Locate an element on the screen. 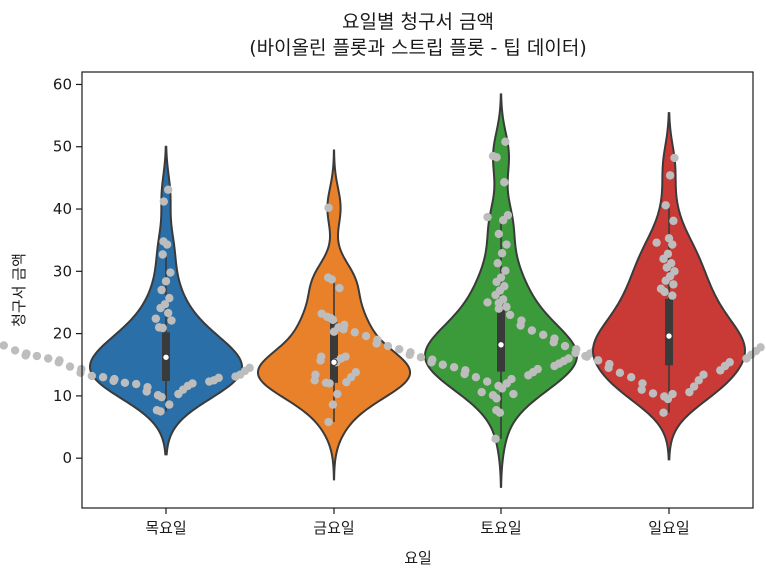  y-tick-label: 20 is located at coordinates (62, 334).